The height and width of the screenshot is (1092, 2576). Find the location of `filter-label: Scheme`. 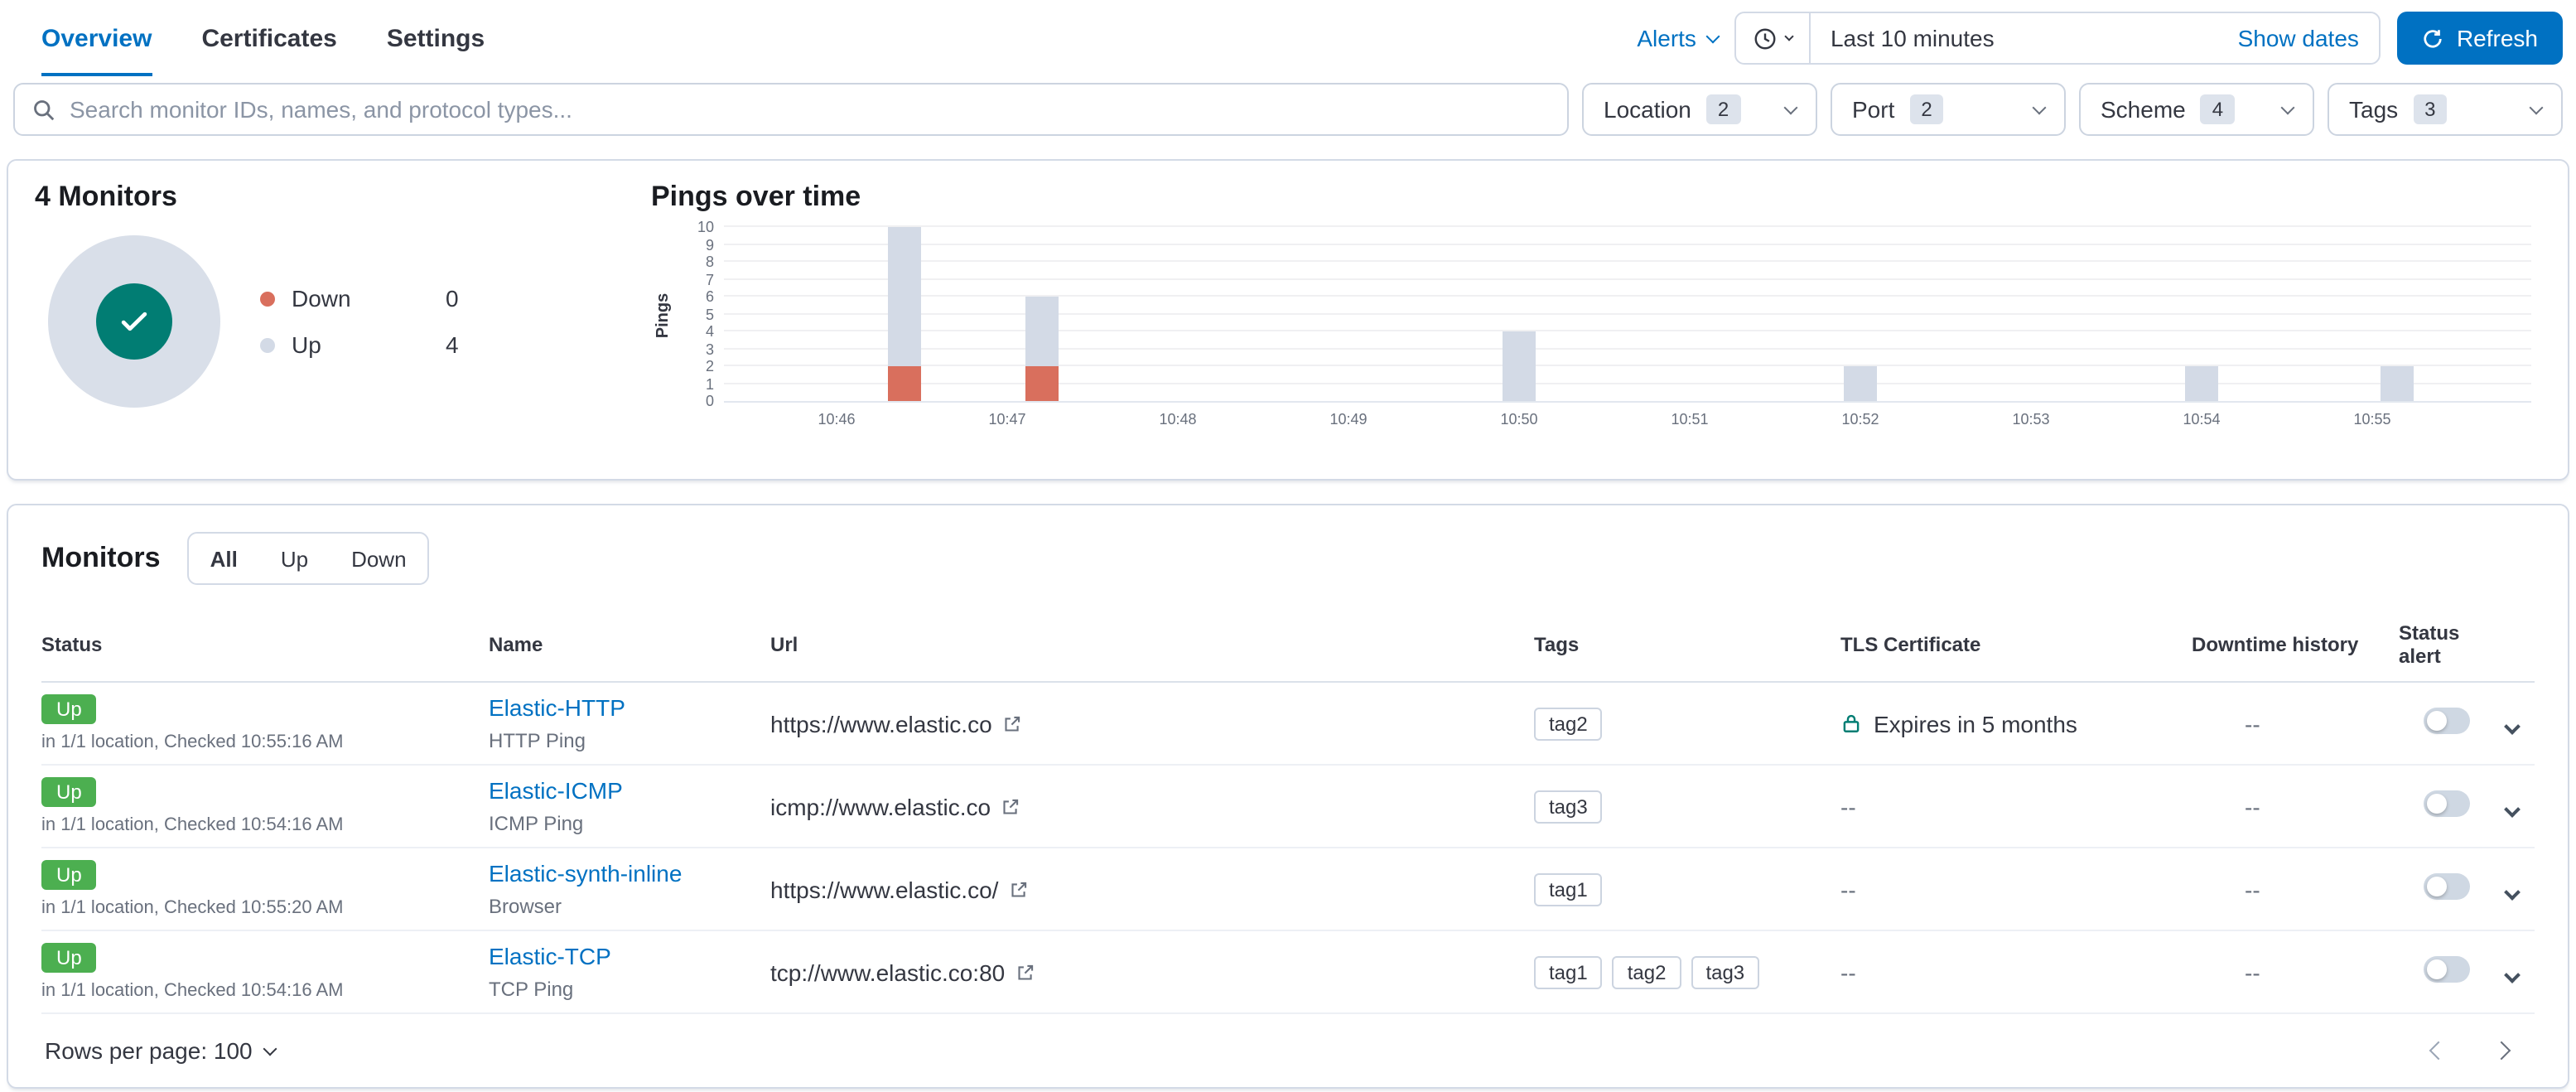

filter-label: Scheme is located at coordinates (2143, 109).